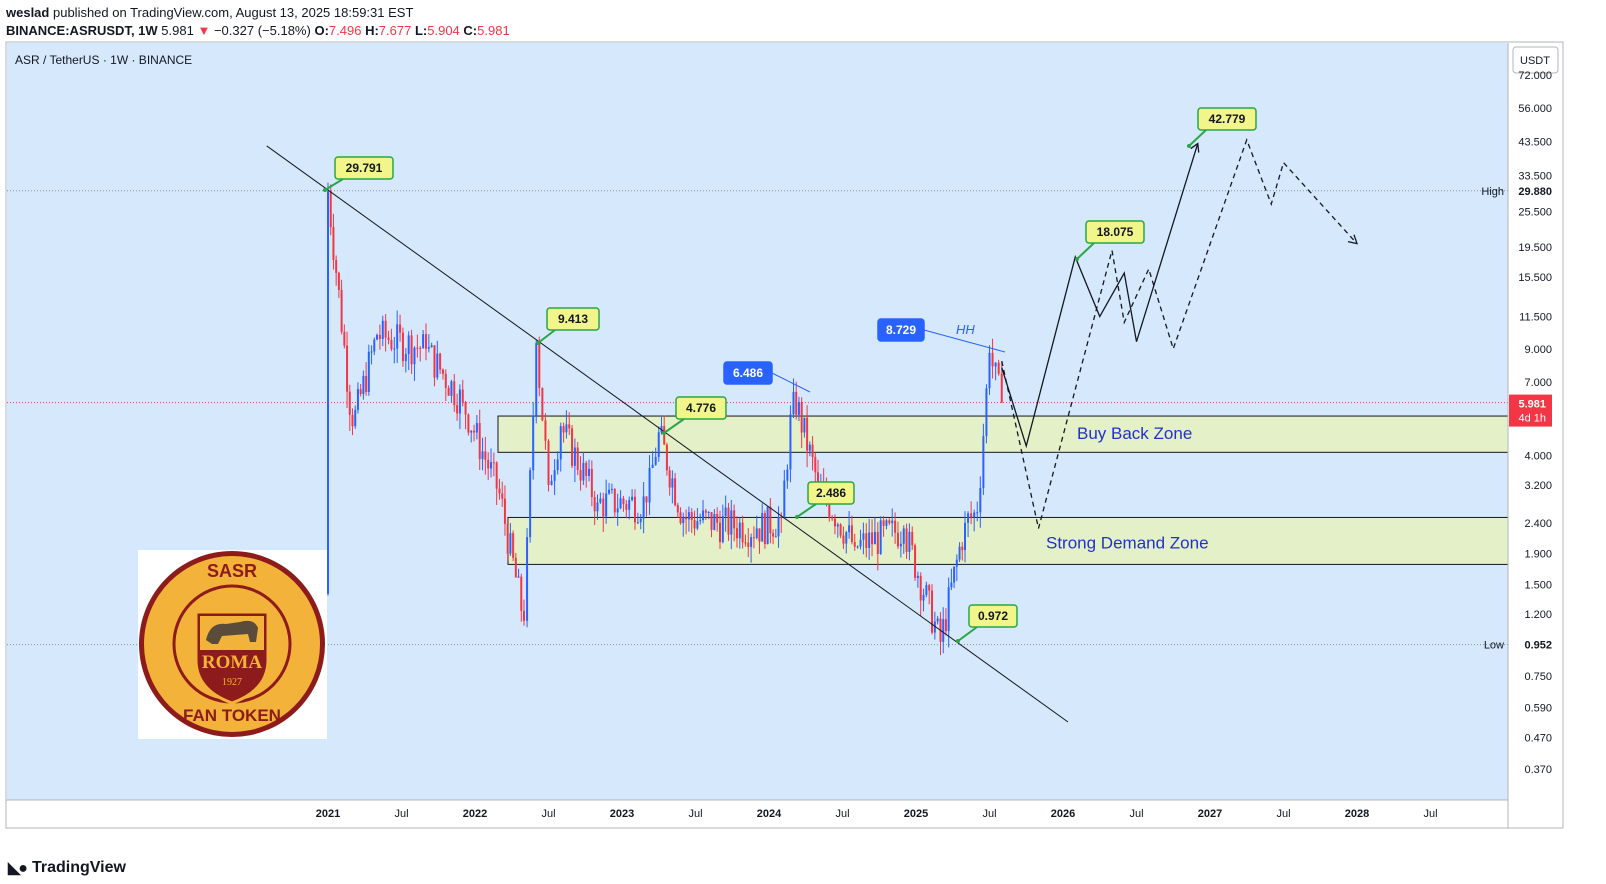  I want to click on price-callout-9-413: 9.413, so click(568, 326).